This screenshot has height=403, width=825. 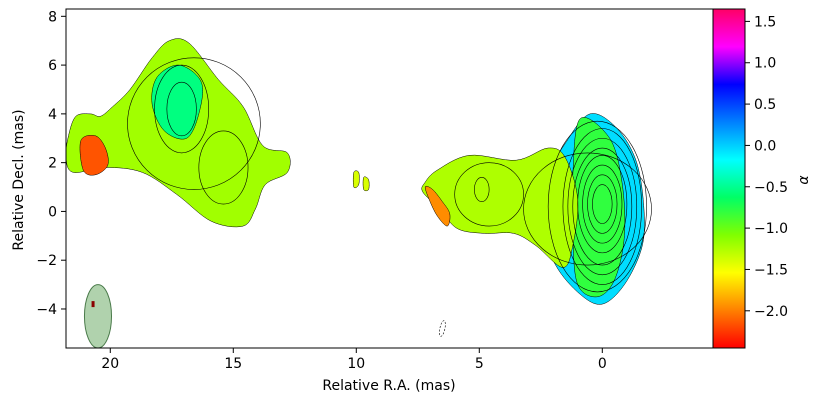 I want to click on y-axis-ticks: 8 6 4 2 0 −2 −4, so click(x=51, y=163).